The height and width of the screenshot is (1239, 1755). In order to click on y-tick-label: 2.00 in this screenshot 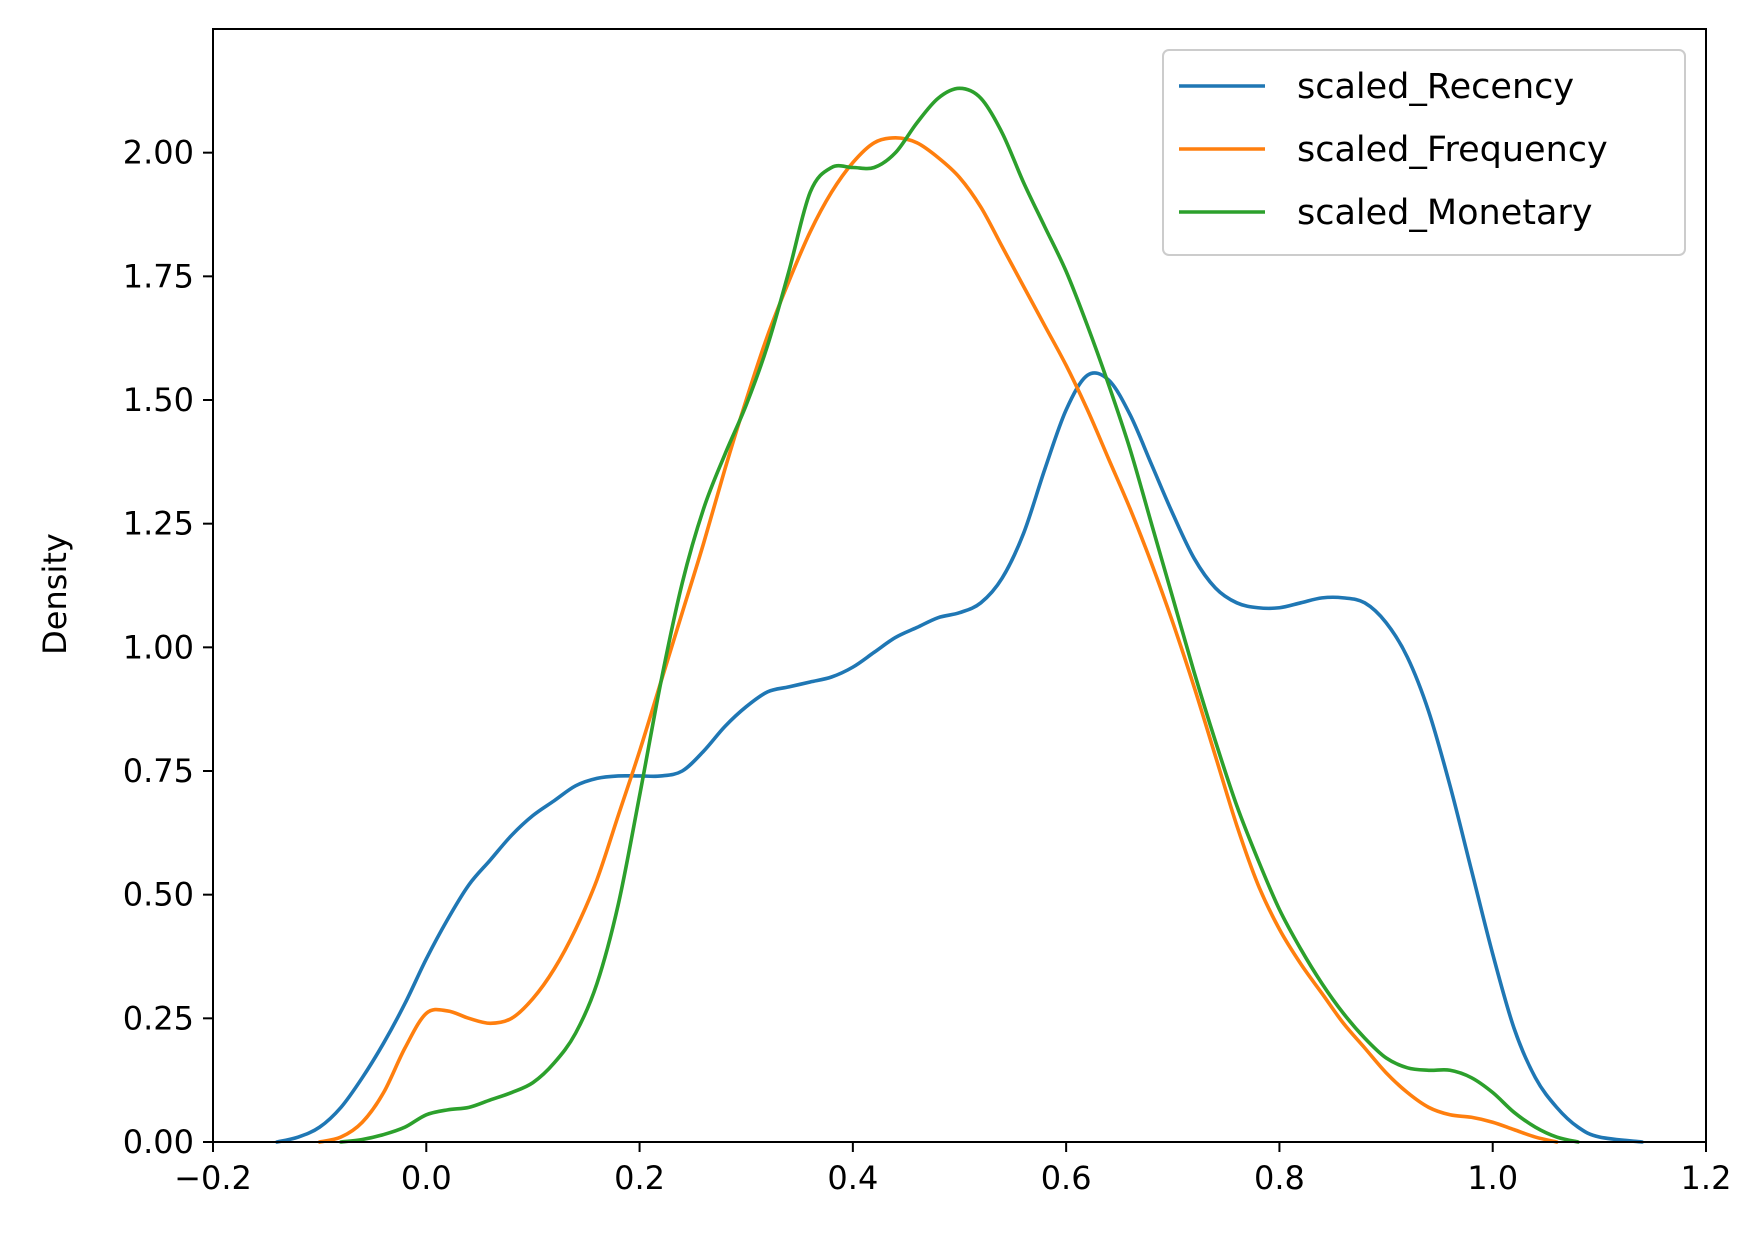, I will do `click(158, 153)`.